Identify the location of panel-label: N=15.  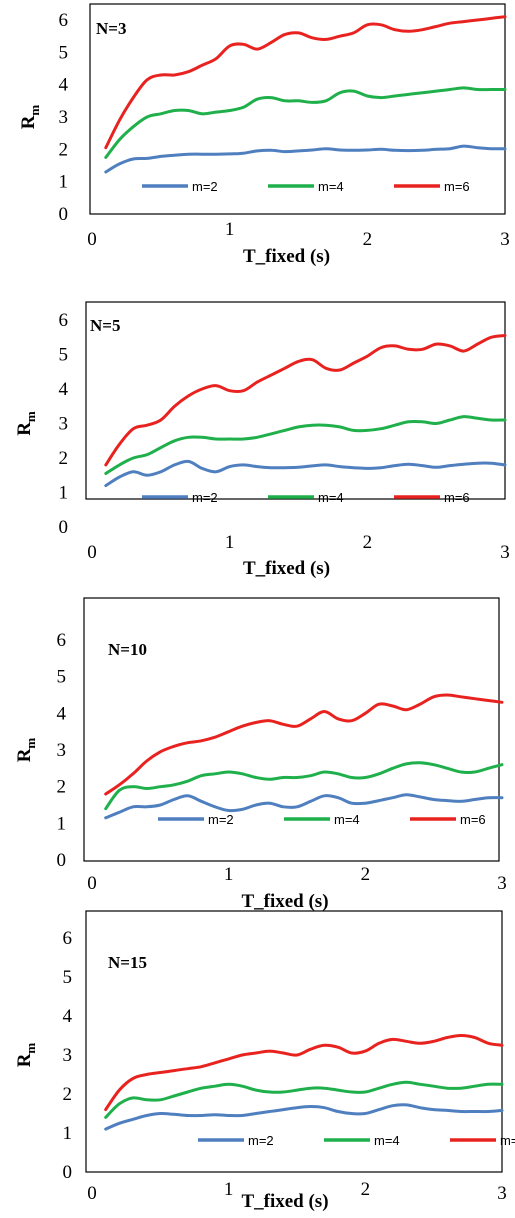
(127, 962).